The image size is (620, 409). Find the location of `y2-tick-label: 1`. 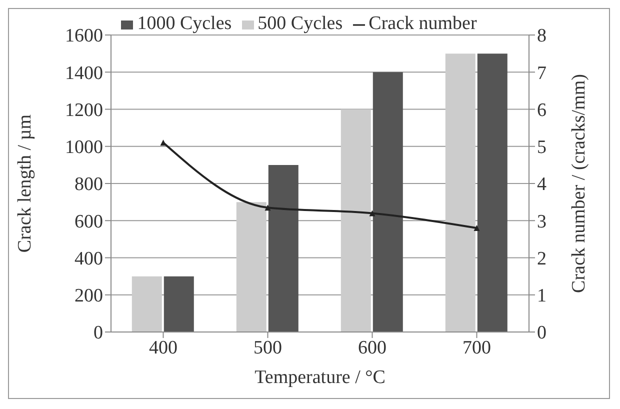

y2-tick-label: 1 is located at coordinates (541, 296).